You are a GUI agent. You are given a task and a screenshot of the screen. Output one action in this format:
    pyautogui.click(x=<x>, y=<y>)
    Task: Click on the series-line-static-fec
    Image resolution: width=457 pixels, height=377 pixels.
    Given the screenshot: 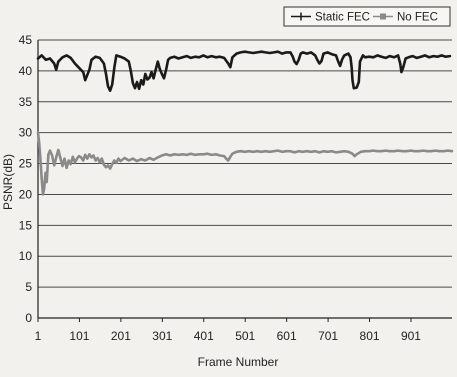 What is the action you would take?
    pyautogui.click(x=244, y=71)
    